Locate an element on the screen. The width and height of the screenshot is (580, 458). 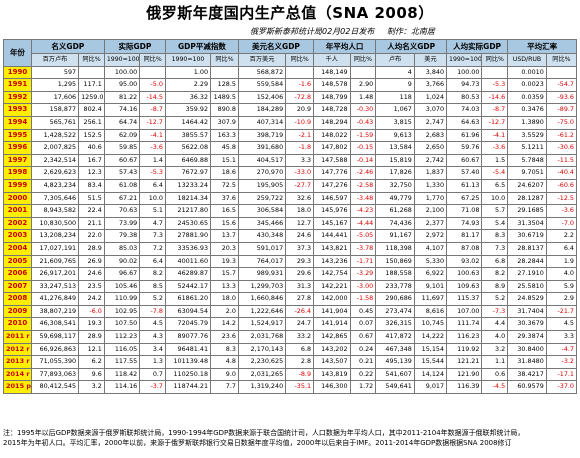
table-cell: 118744.21 is located at coordinates (188, 387).